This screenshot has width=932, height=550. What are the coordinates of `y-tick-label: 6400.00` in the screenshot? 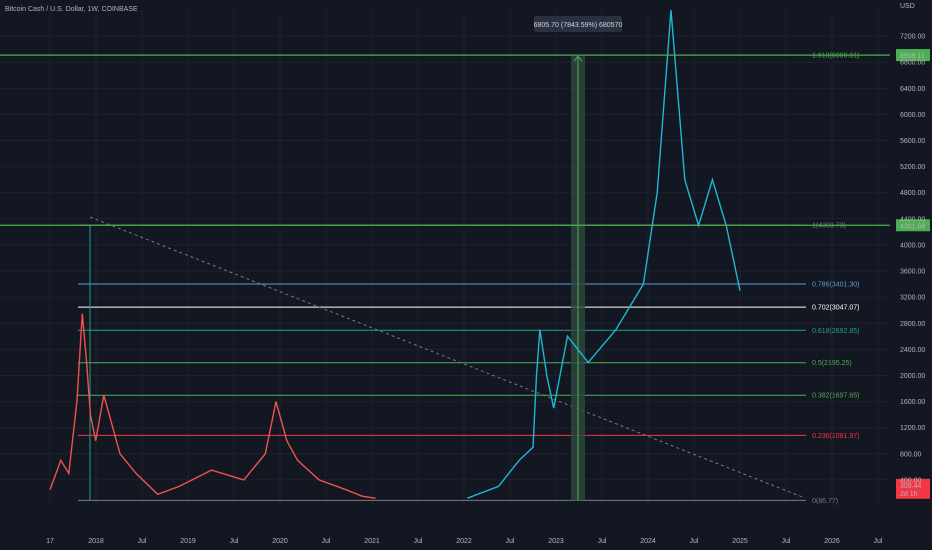 It's located at (912, 89).